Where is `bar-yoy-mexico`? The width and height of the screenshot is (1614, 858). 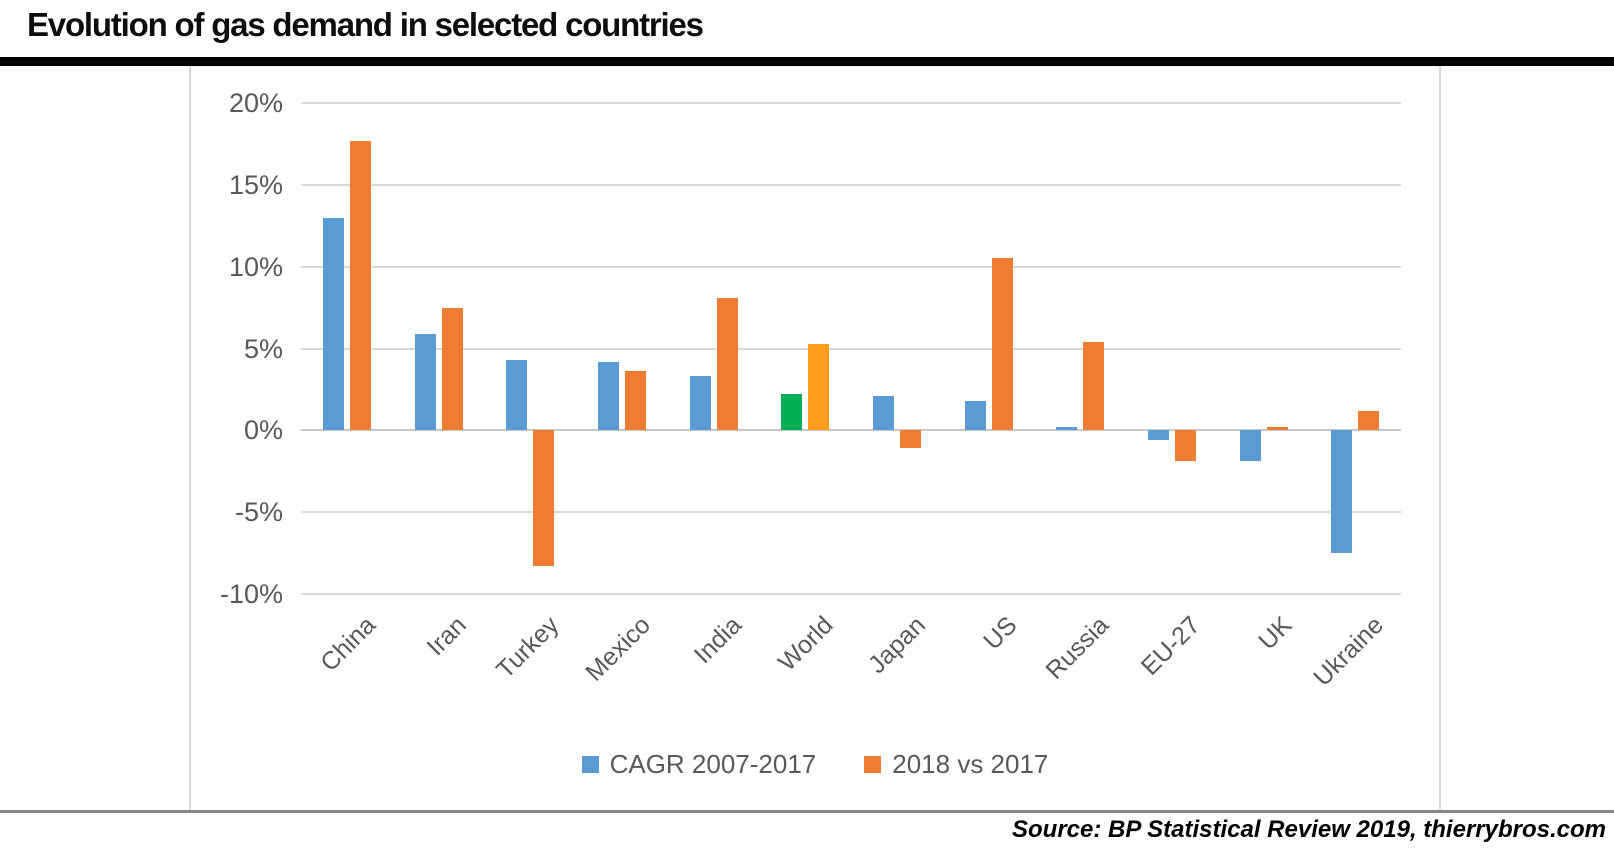 bar-yoy-mexico is located at coordinates (635, 401).